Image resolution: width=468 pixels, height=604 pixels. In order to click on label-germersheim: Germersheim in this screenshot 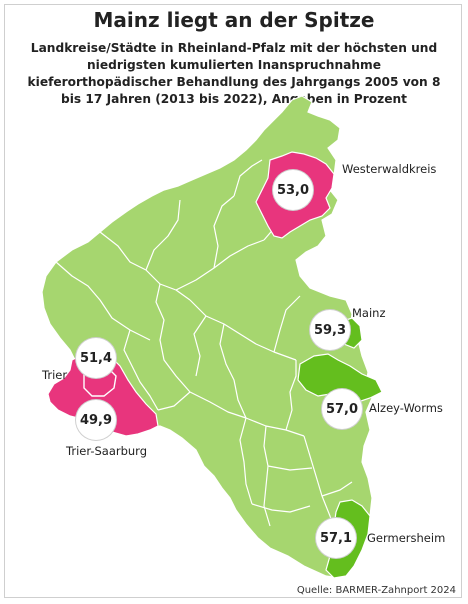, I will do `click(406, 538)`.